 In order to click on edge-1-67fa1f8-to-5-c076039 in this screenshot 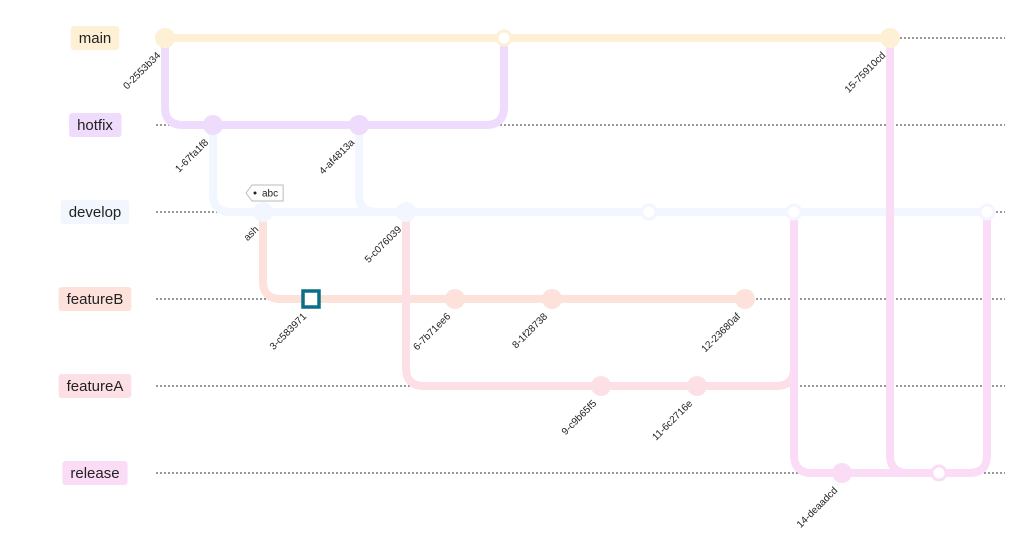, I will do `click(309, 168)`.